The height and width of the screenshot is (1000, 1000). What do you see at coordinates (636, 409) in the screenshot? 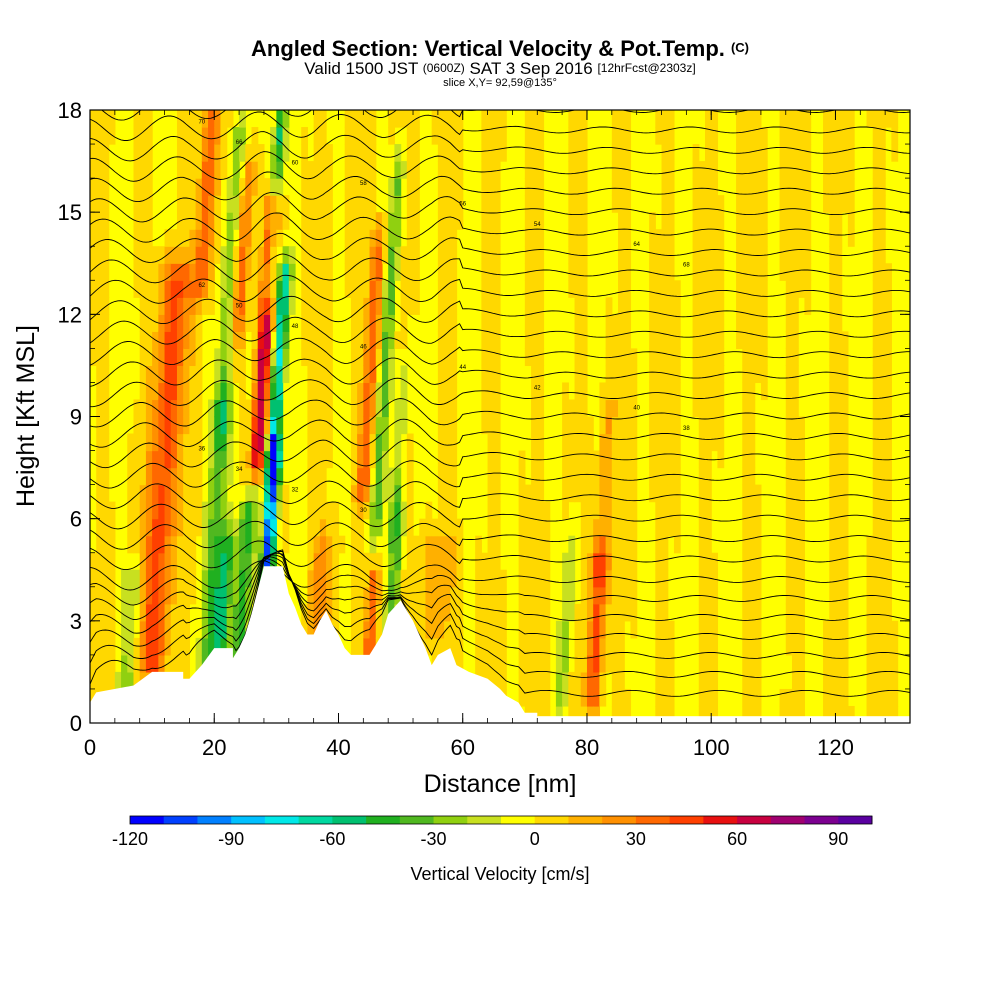
I see `contour-label: 40` at bounding box center [636, 409].